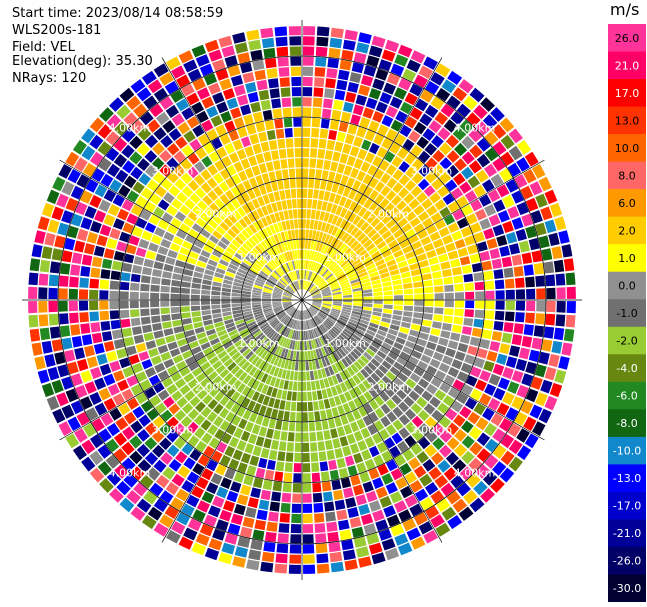  Describe the element at coordinates (627, 533) in the screenshot. I see `colorbar-tick-label: -21.0` at that location.